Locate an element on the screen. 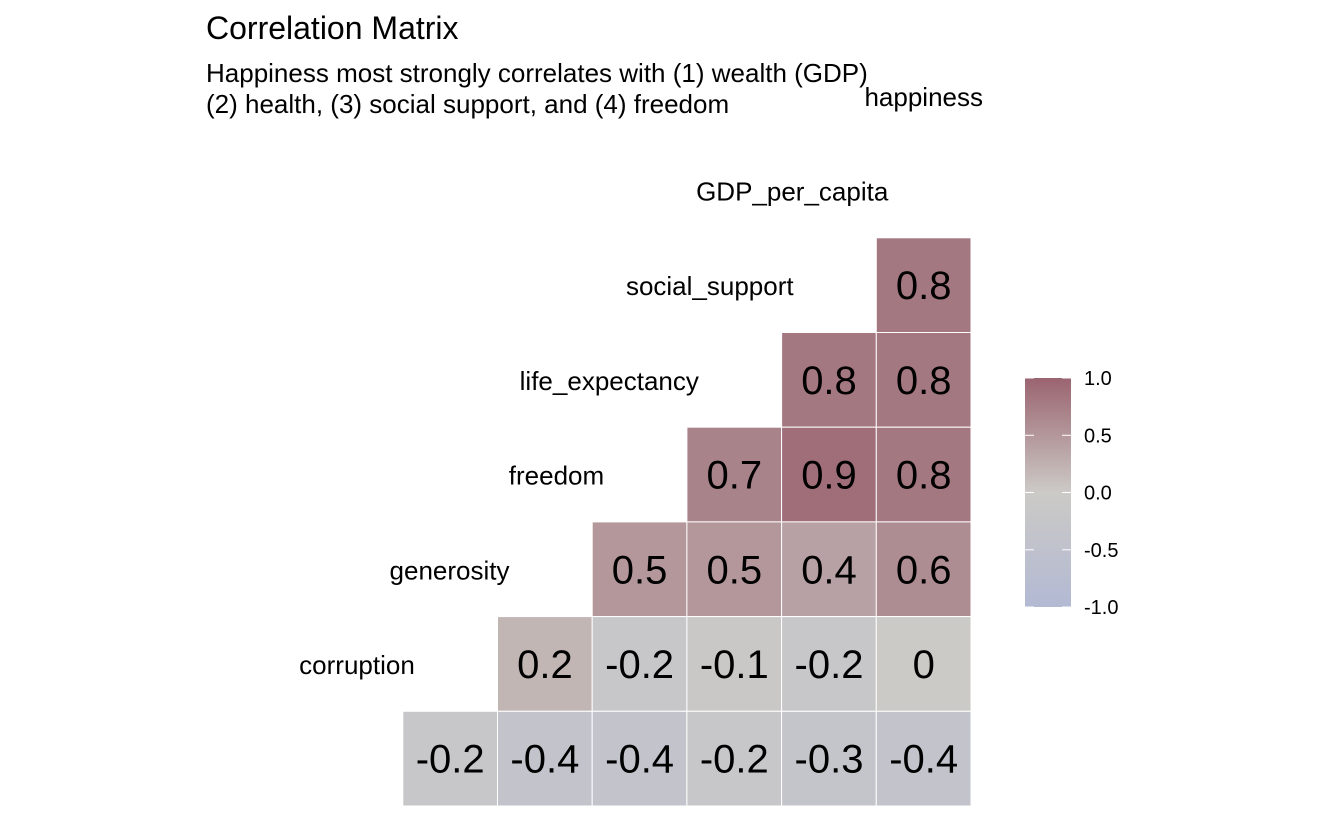  cell-value-label: 0 is located at coordinates (924, 665).